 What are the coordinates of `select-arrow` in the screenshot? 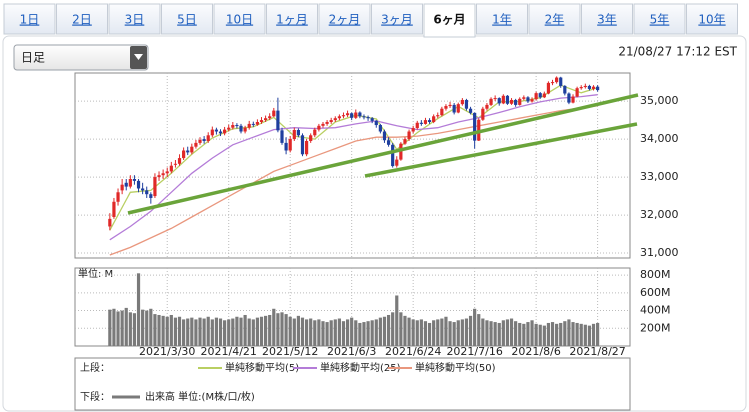 It's located at (138, 57).